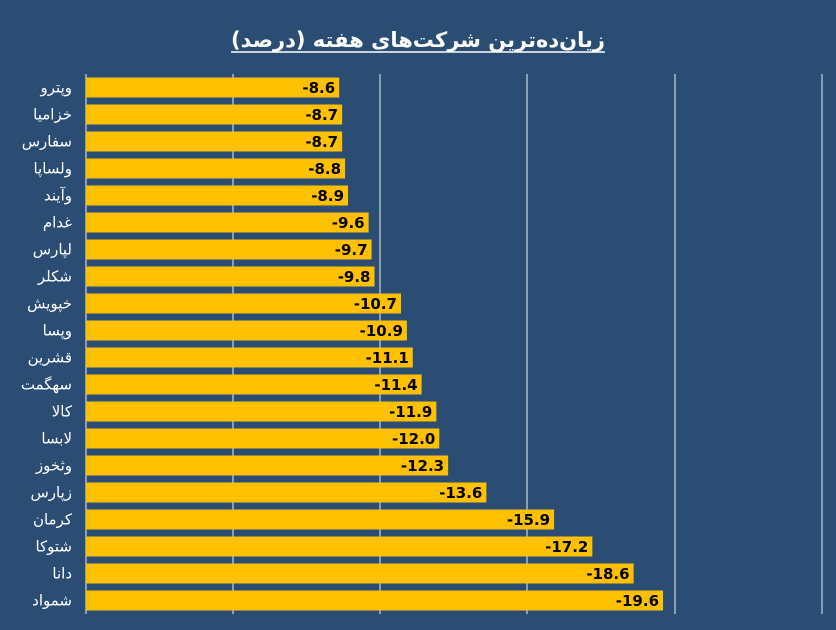  Describe the element at coordinates (410, 412) in the screenshot. I see `data-label: -11.9` at that location.